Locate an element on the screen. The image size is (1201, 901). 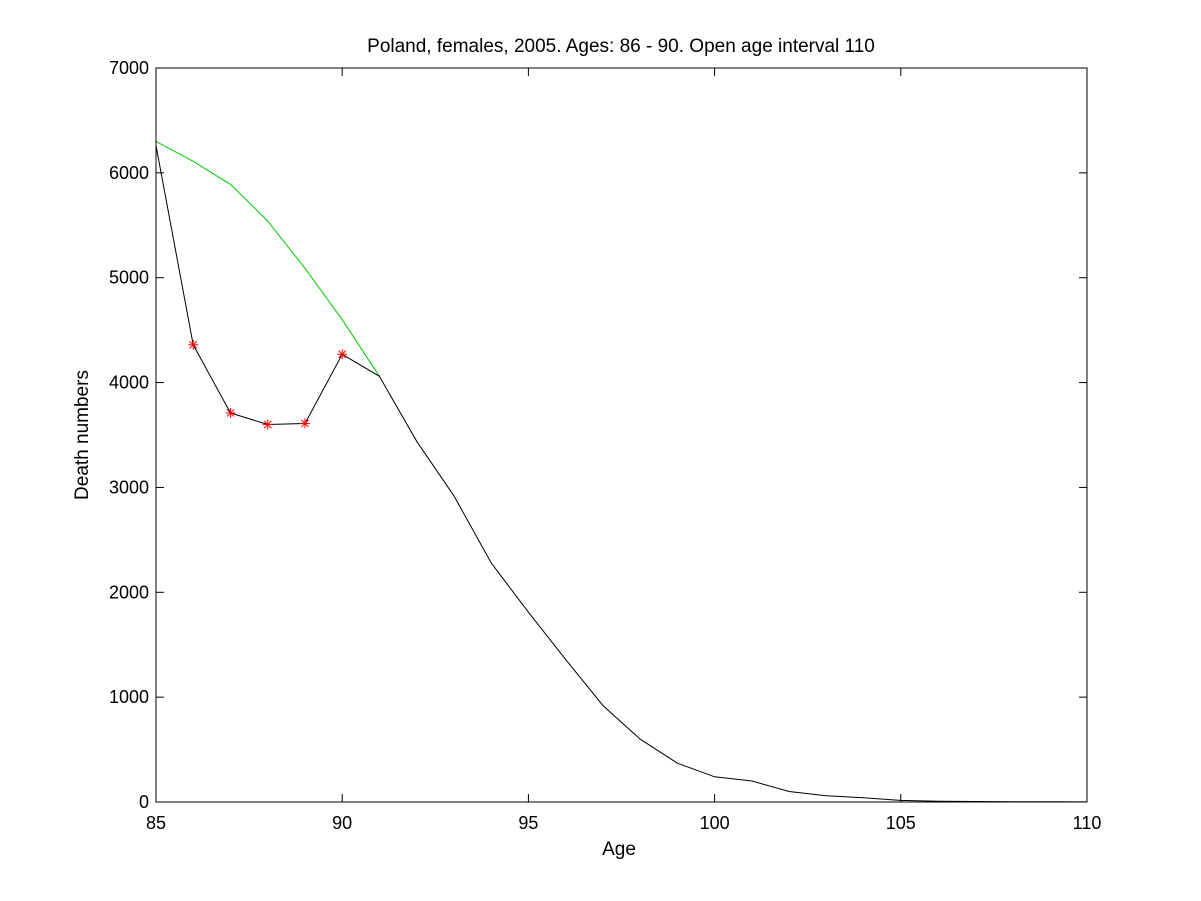
y-axis-label: Death numbers is located at coordinates (82, 435).